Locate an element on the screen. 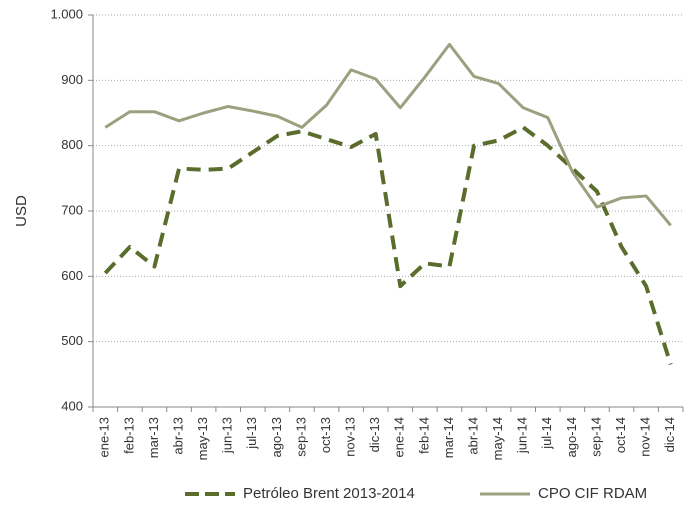 The width and height of the screenshot is (688, 511). y-tick-label: 1.000 is located at coordinates (66, 13).